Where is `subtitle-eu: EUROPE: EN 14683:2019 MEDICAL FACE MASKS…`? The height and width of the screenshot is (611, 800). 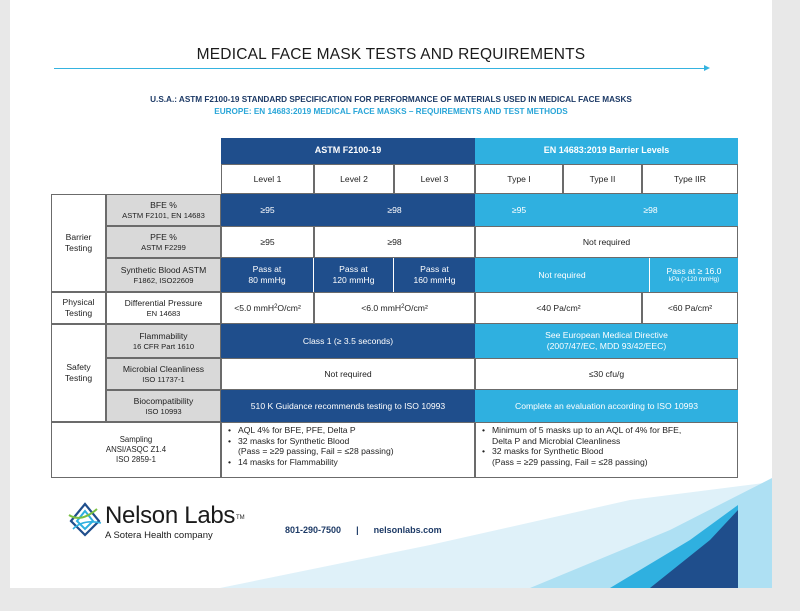
subtitle-eu: EUROPE: EN 14683:2019 MEDICAL FACE MASKS… is located at coordinates (391, 111).